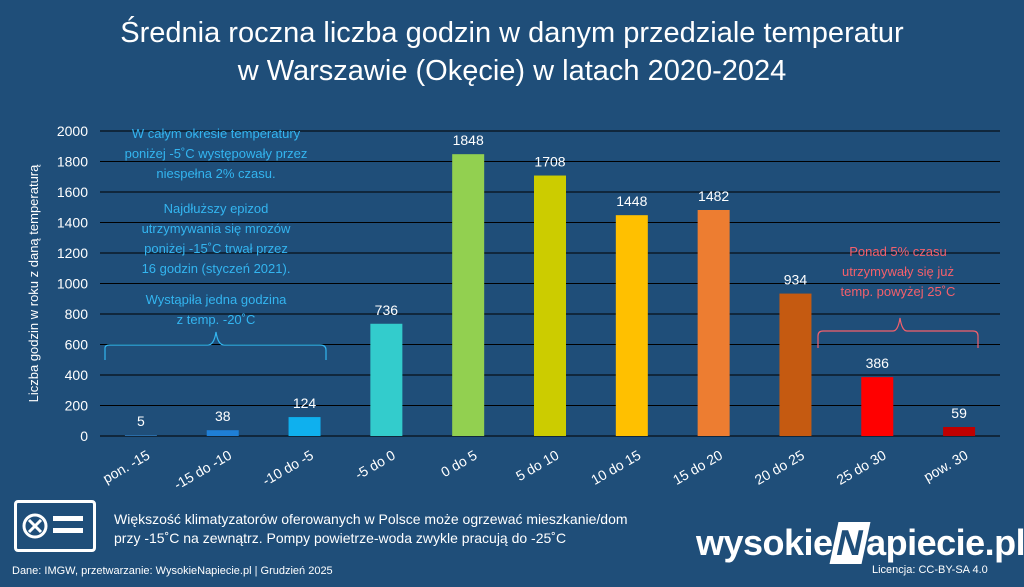 The height and width of the screenshot is (587, 1024). I want to click on y-tick-label-200: 200, so click(77, 406).